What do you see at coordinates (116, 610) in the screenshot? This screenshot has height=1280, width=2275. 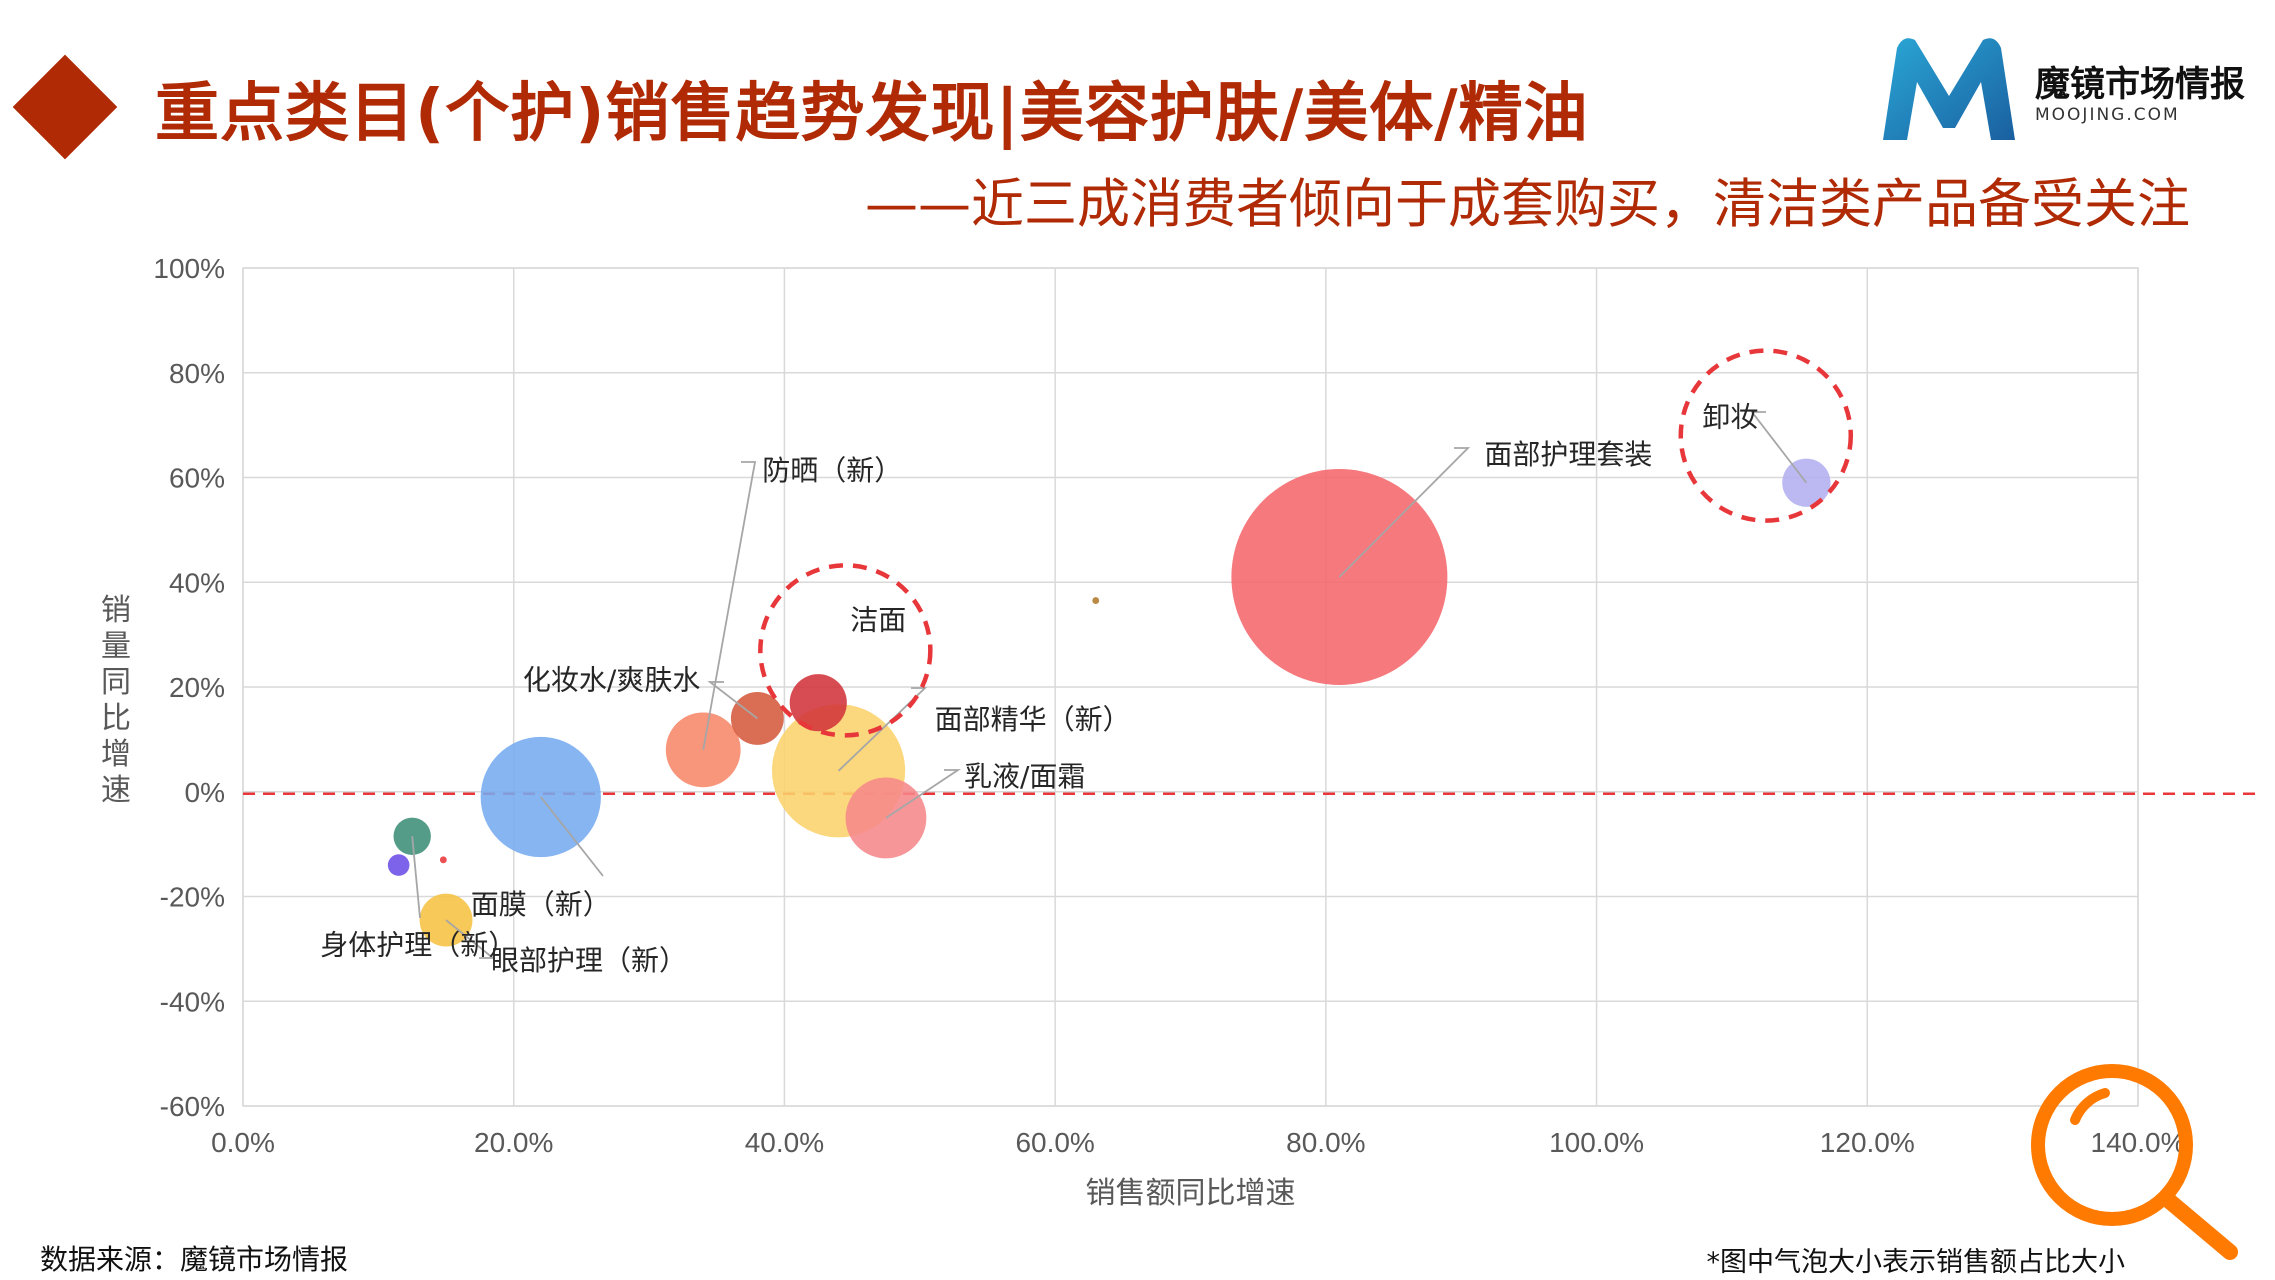 I see `y-axis-title-char: 销` at bounding box center [116, 610].